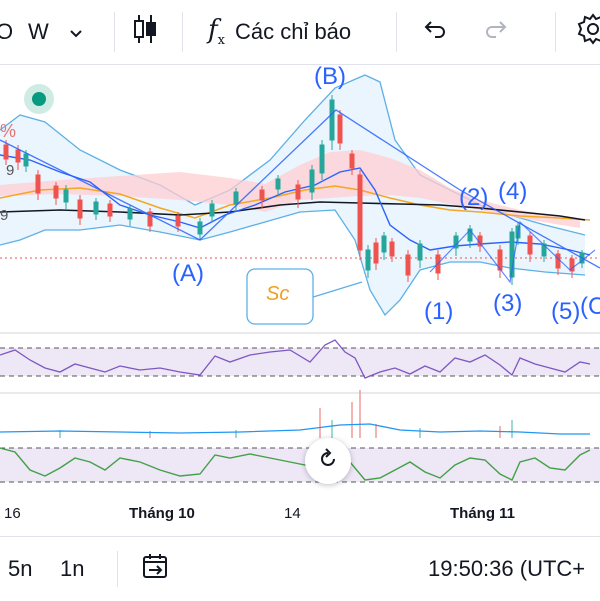 The image size is (600, 601). I want to click on gear-icon, so click(588, 32).